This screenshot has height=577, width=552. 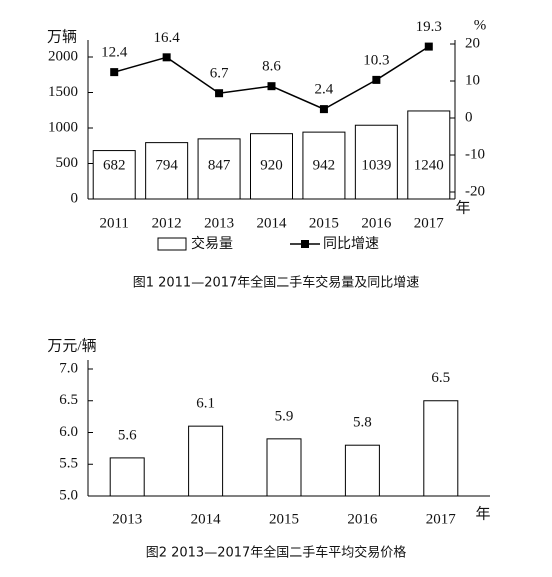 What do you see at coordinates (219, 74) in the screenshot?
I see `data-label: 6.7` at bounding box center [219, 74].